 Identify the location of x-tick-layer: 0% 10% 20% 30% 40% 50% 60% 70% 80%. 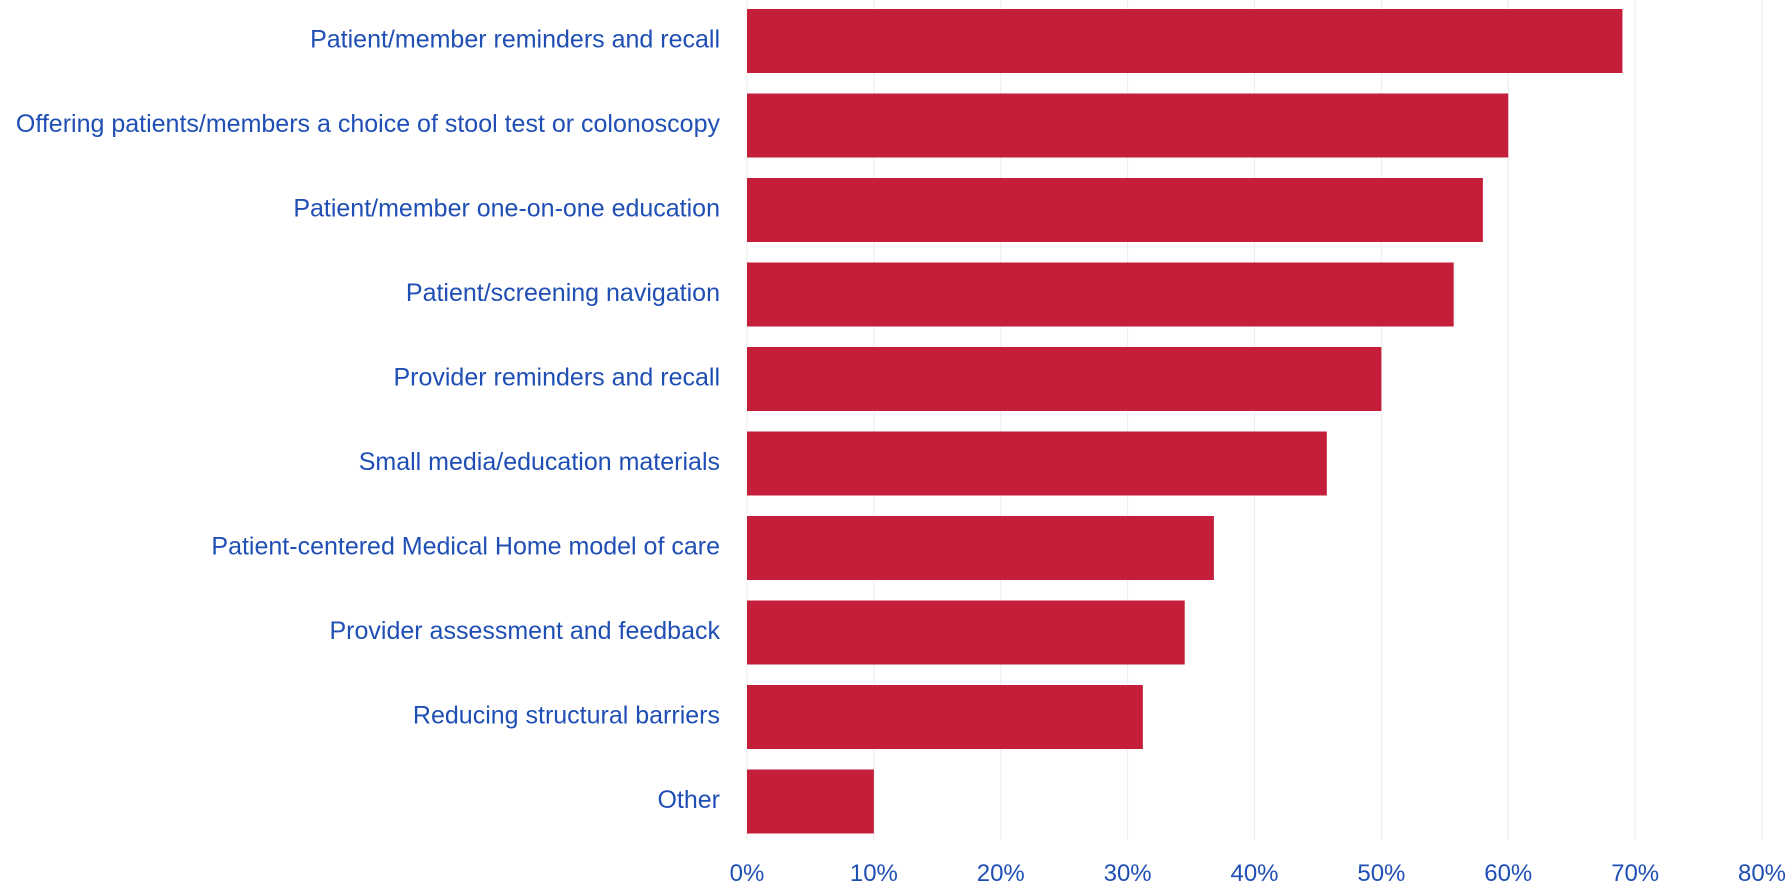
(1258, 873).